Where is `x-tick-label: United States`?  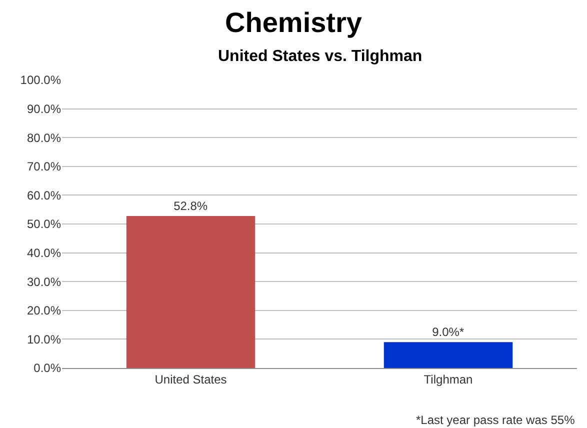 x-tick-label: United States is located at coordinates (190, 379).